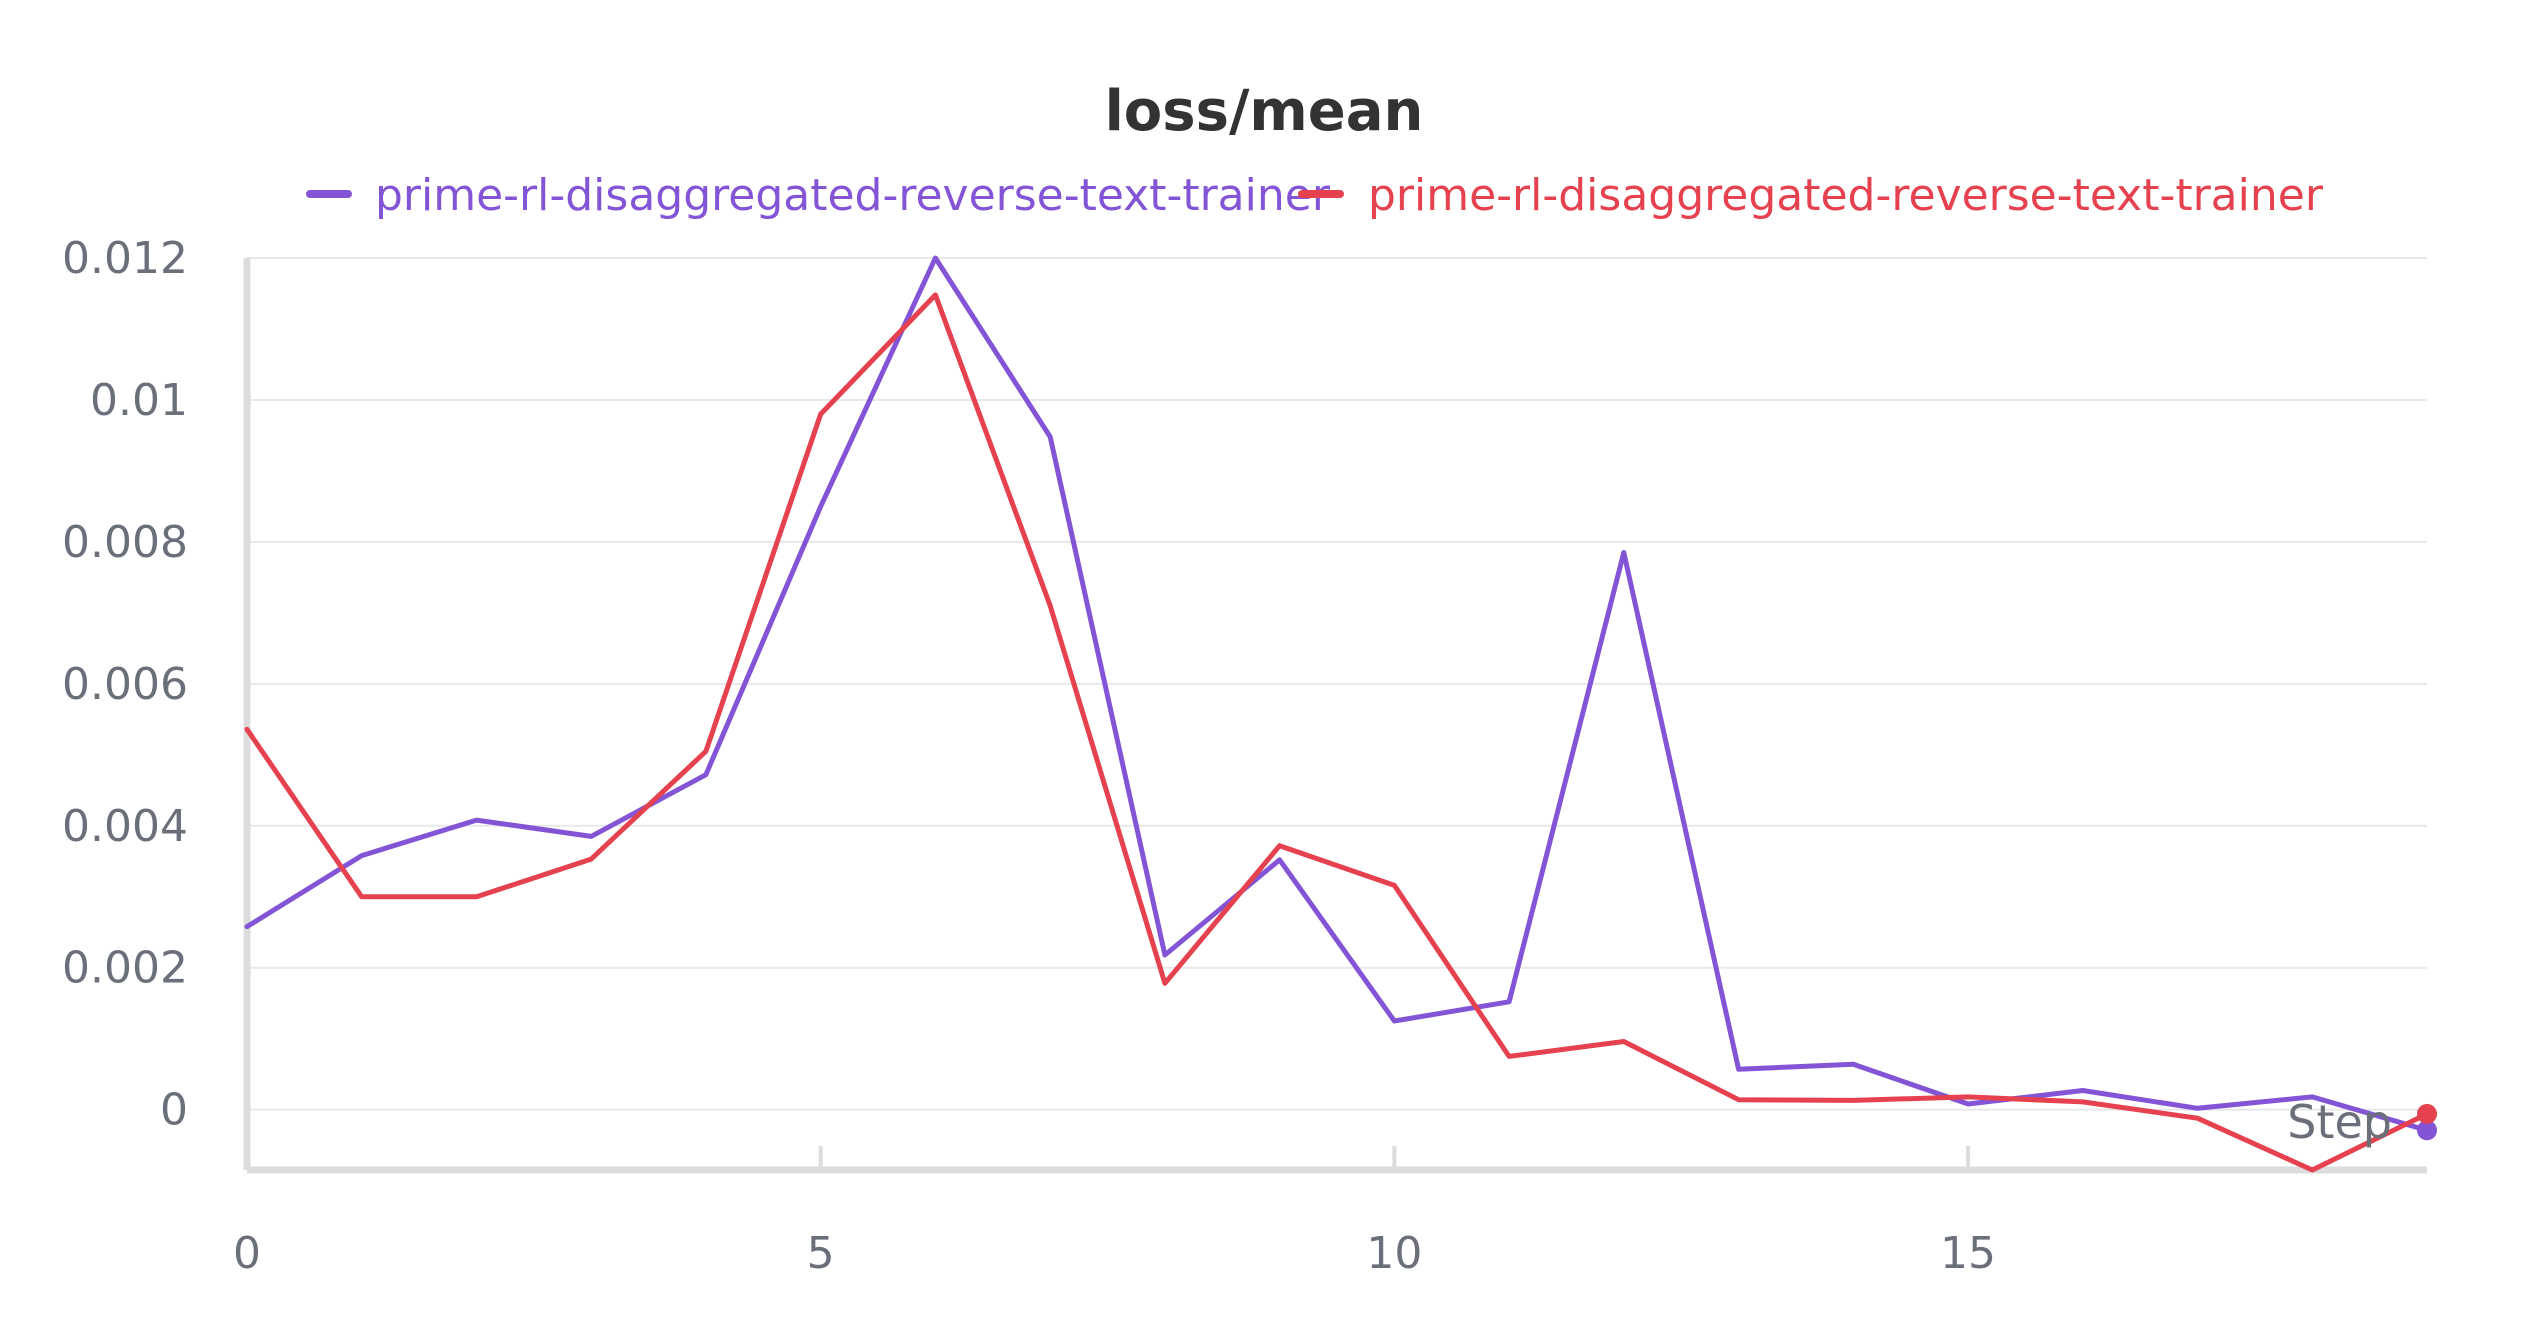 This screenshot has height=1328, width=2528. What do you see at coordinates (174, 1110) in the screenshot?
I see `y-tick-label: 0` at bounding box center [174, 1110].